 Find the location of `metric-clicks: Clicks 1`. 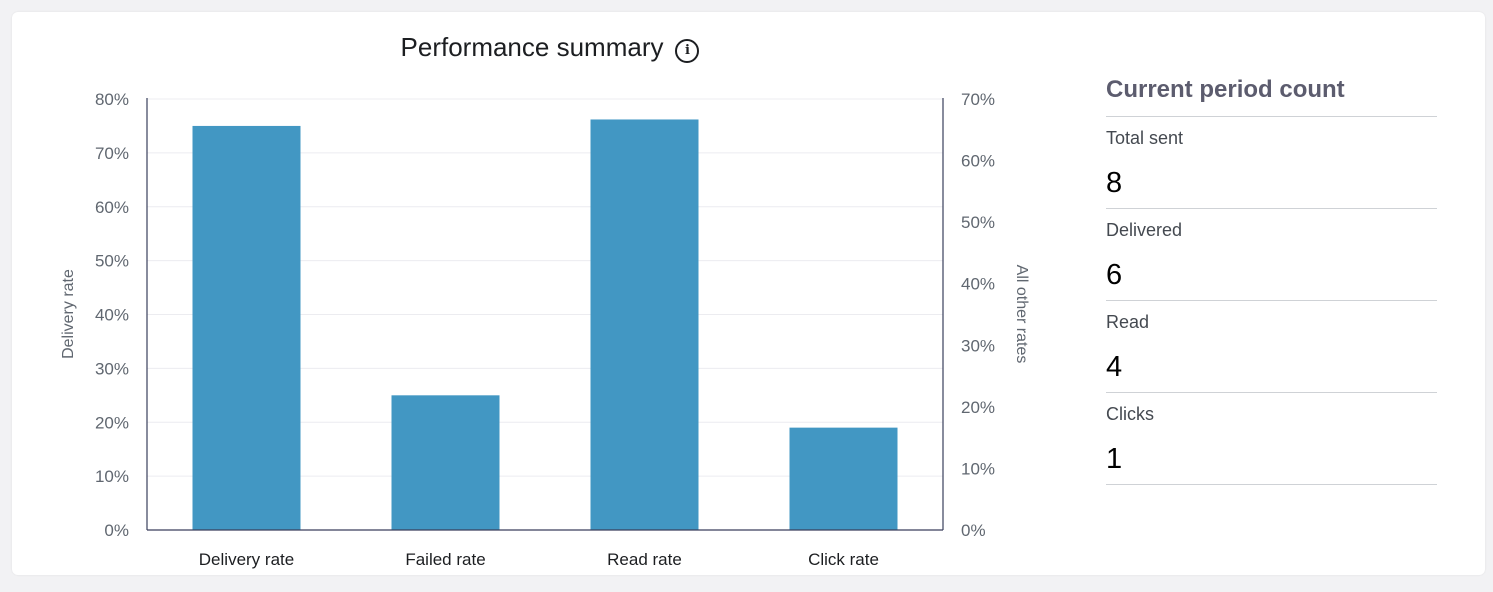

metric-clicks: Clicks 1 is located at coordinates (1271, 439).